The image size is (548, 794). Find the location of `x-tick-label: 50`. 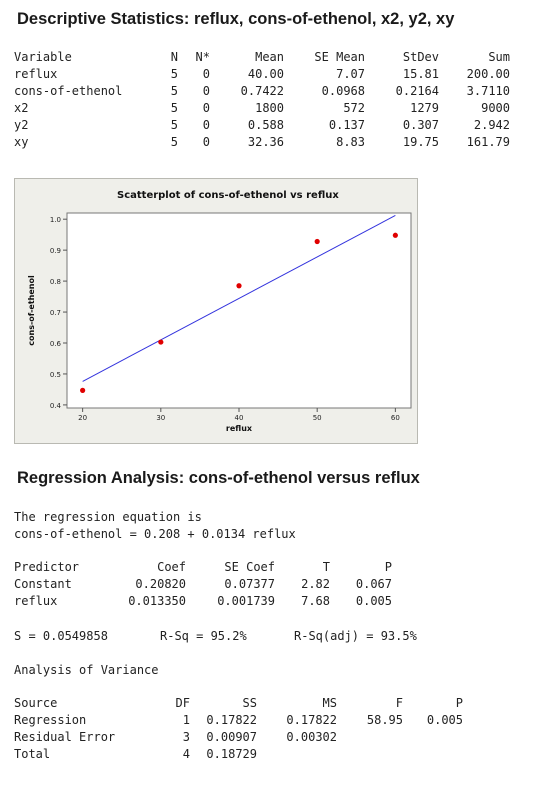

x-tick-label: 50 is located at coordinates (317, 418).